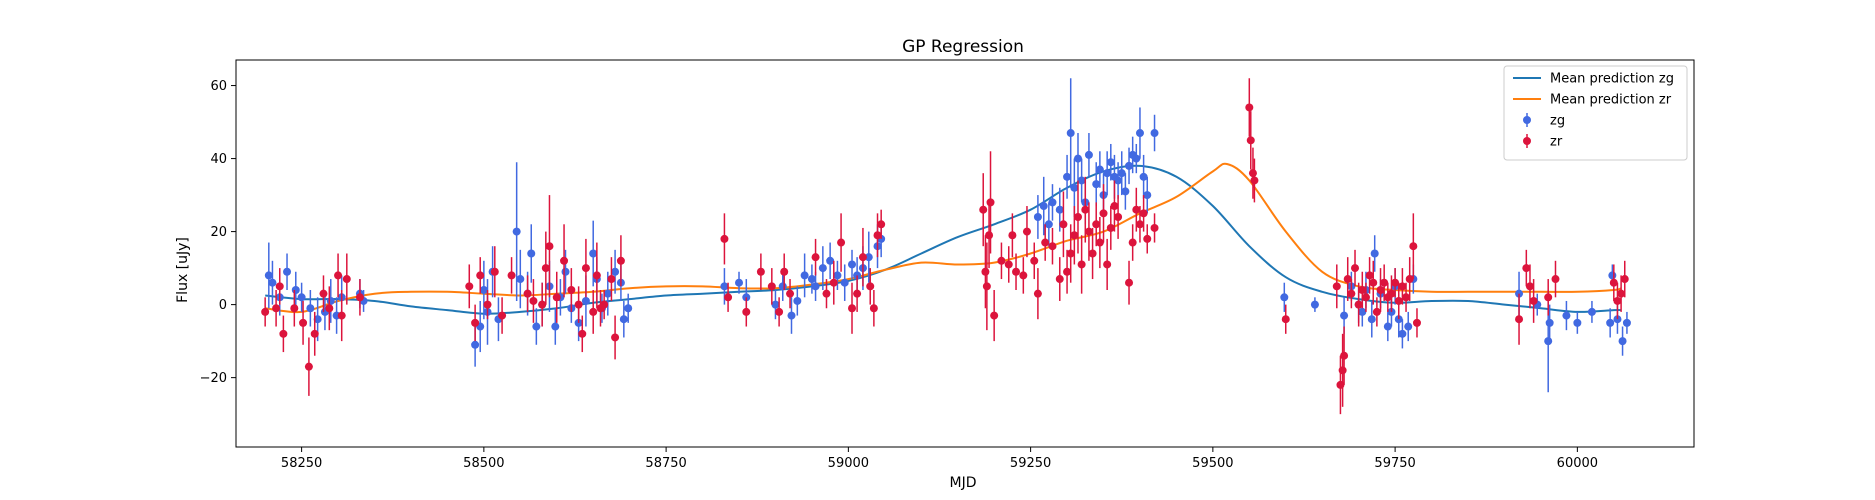 The height and width of the screenshot is (500, 1875). What do you see at coordinates (218, 159) in the screenshot?
I see `y-tick-label: 40` at bounding box center [218, 159].